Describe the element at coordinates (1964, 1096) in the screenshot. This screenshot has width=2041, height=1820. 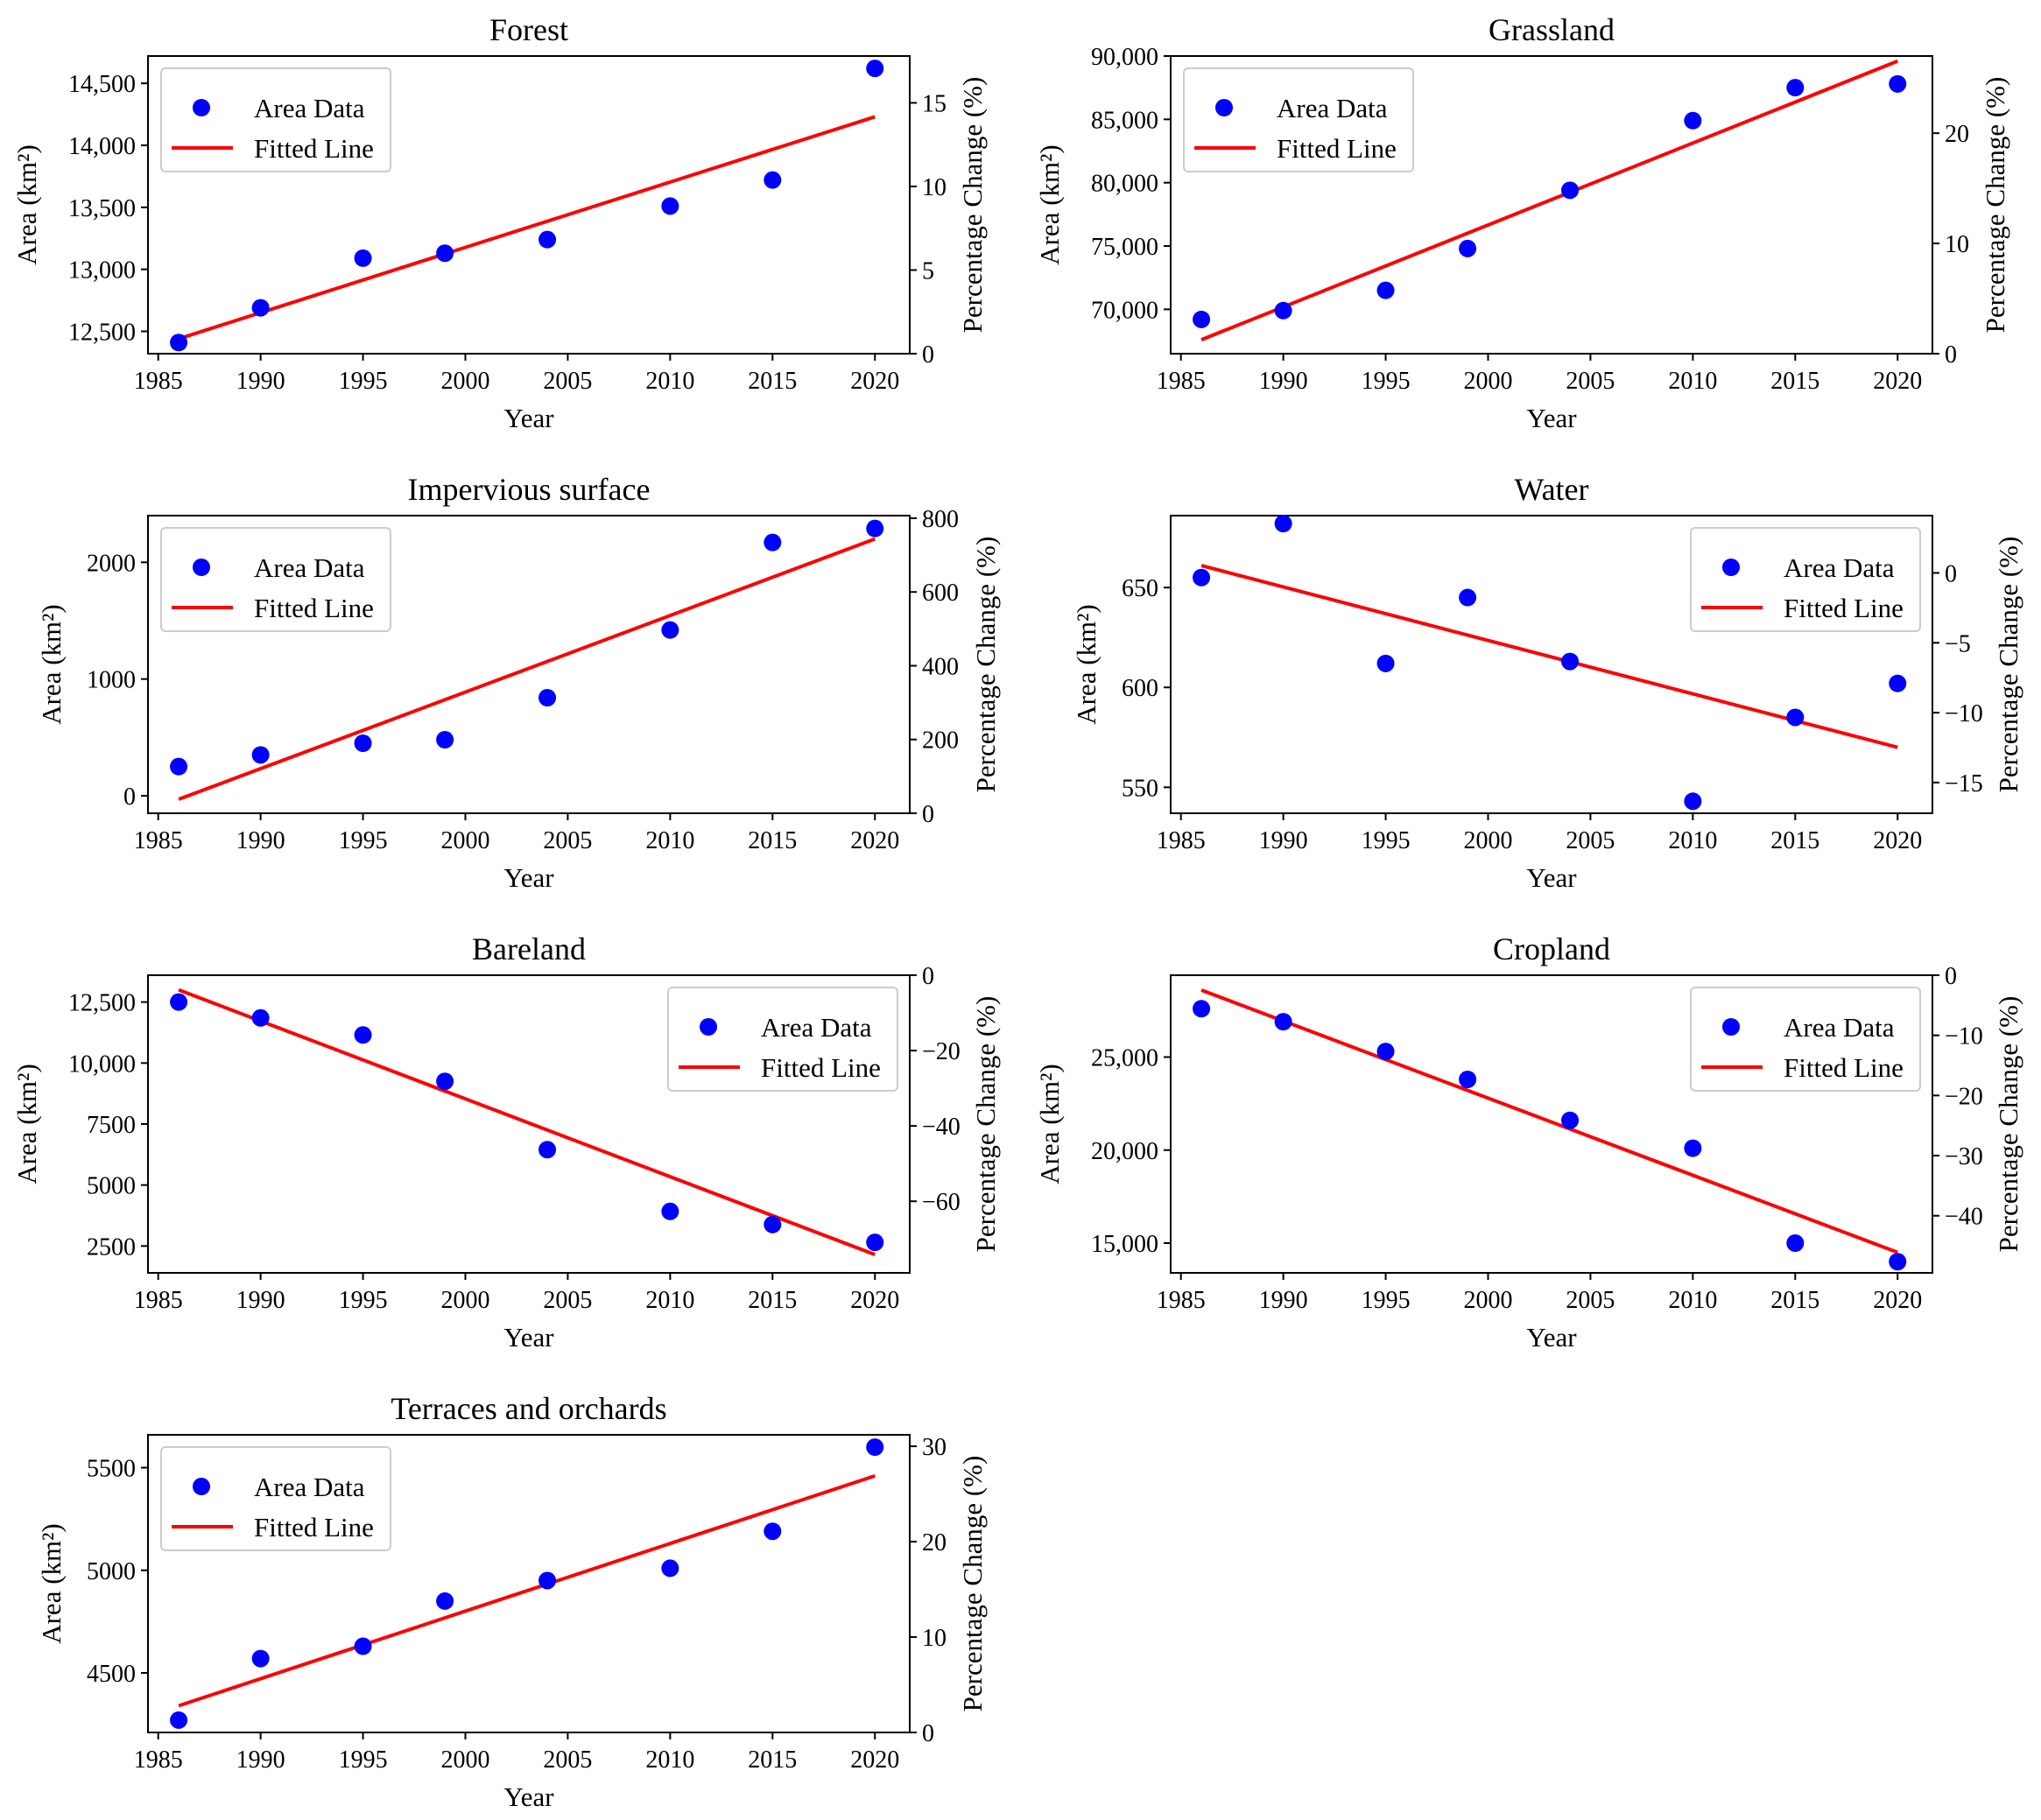
I see `y2-tick-label: −20` at that location.